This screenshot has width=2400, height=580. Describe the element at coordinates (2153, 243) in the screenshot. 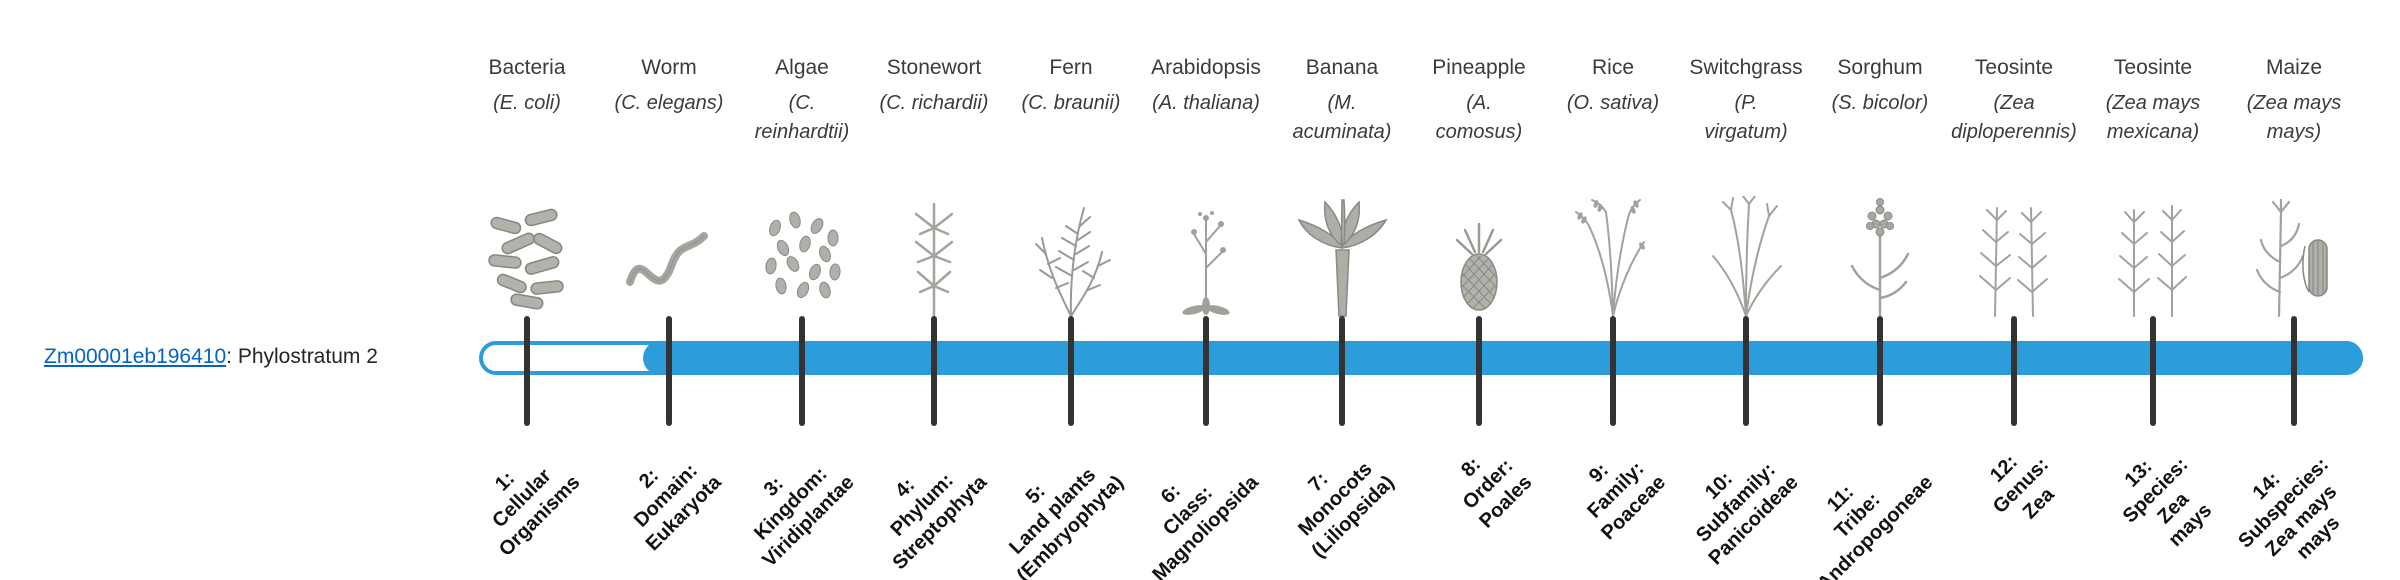

I see `teosinte-mexicana-icon` at that location.